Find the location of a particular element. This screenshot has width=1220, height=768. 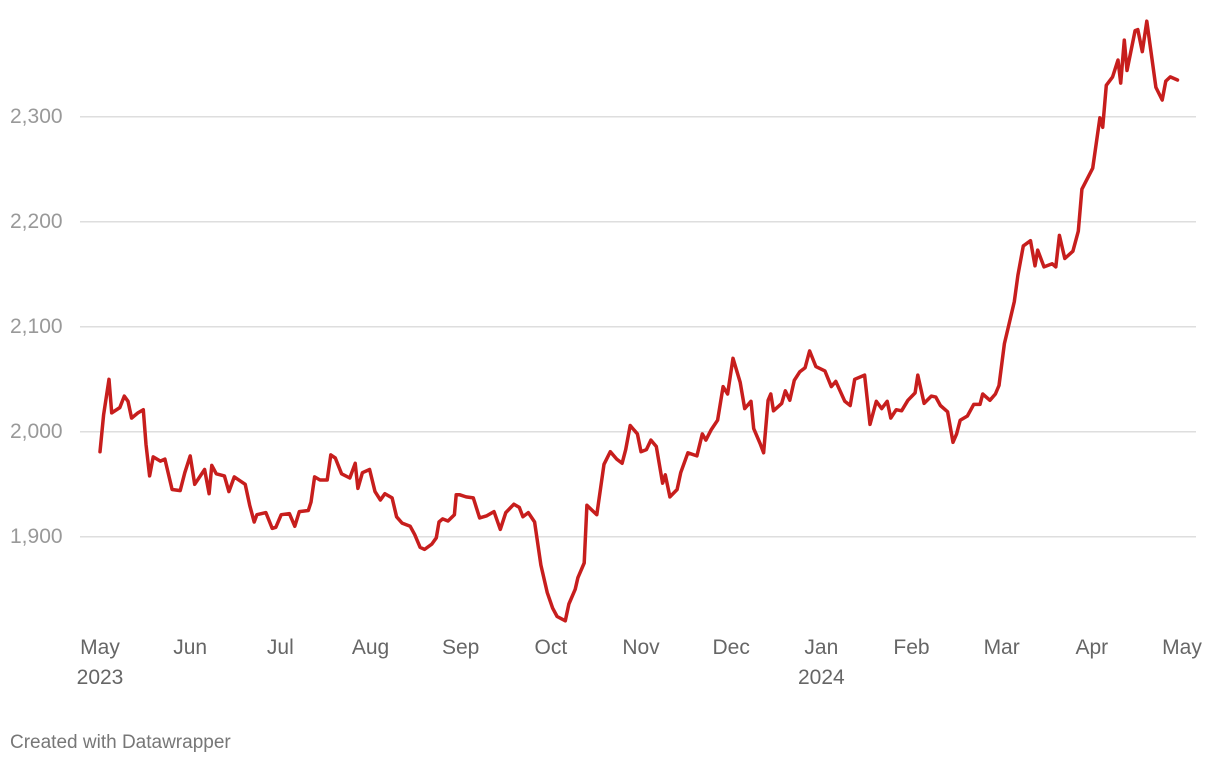

x-tick-label: Mar is located at coordinates (1001, 647).